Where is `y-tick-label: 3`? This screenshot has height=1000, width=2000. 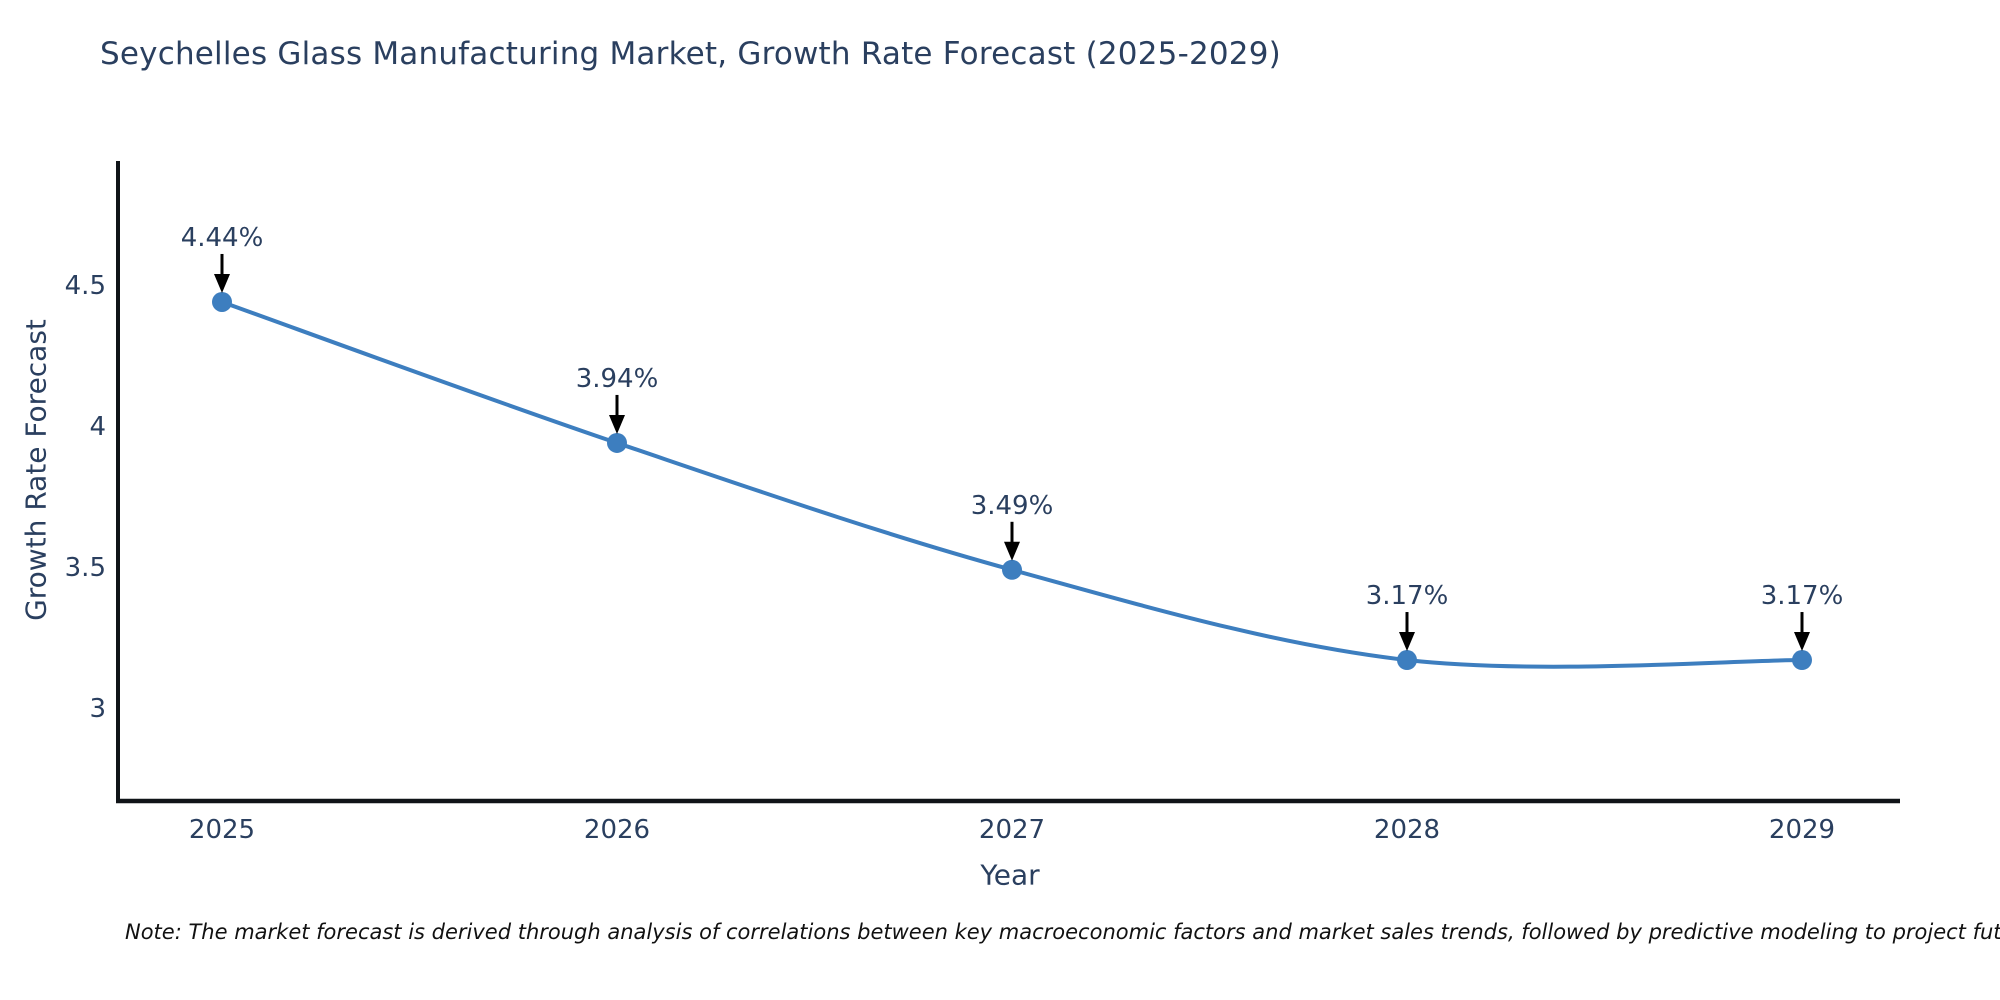
y-tick-label: 3 is located at coordinates (97, 709).